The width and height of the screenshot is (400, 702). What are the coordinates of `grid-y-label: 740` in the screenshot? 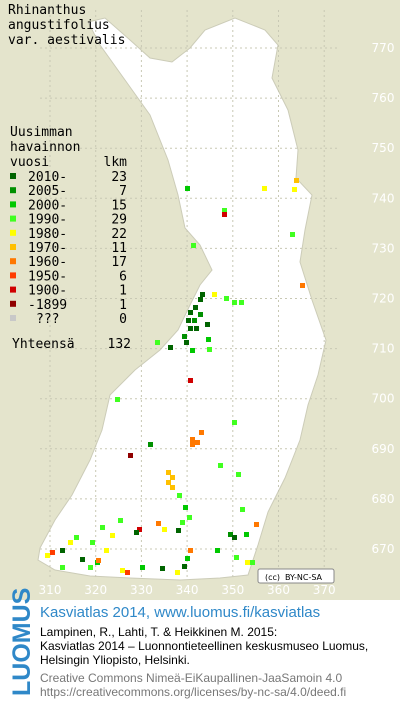 It's located at (383, 198).